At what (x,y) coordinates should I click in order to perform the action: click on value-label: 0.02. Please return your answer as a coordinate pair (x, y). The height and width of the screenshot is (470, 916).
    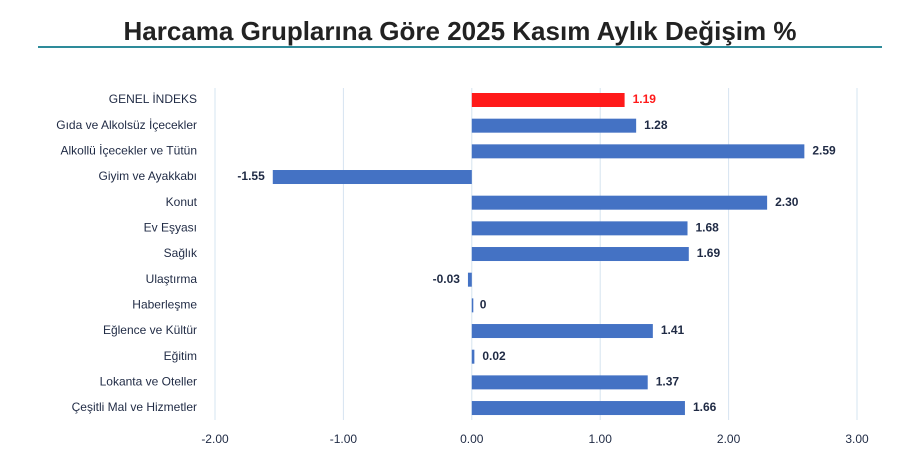
    Looking at the image, I should click on (494, 356).